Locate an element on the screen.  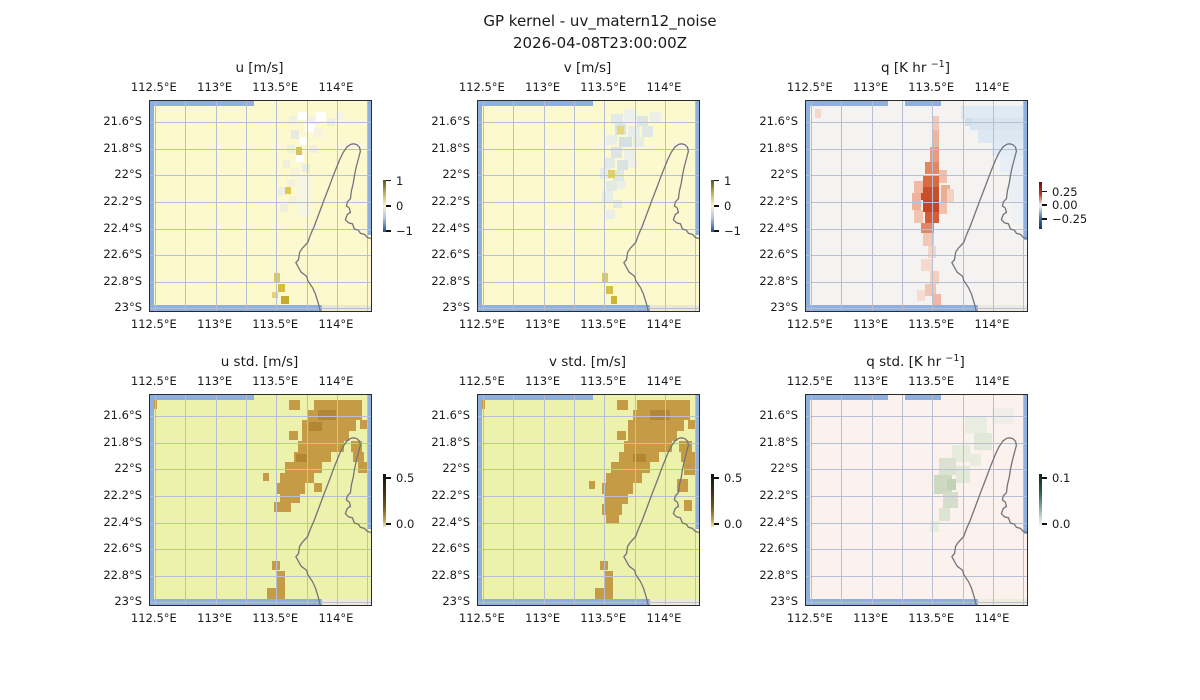
colorbar-tick-label: 0.00 is located at coordinates (1065, 205).